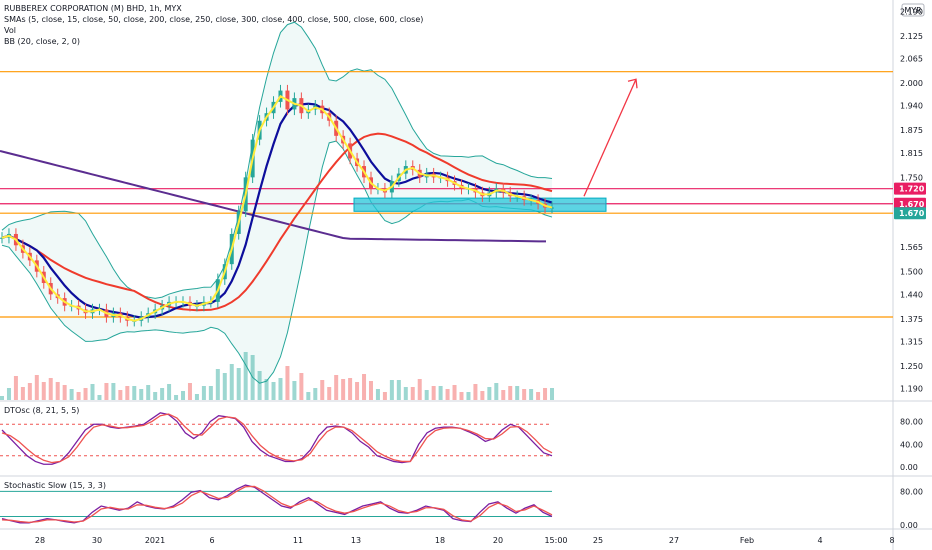 The width and height of the screenshot is (932, 550). I want to click on x-tick-label: 15:00, so click(555, 540).